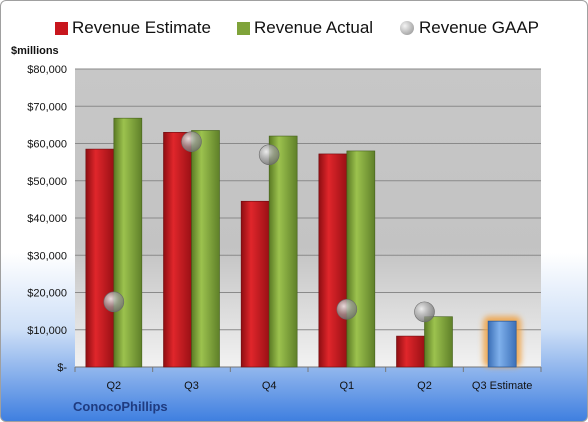 Image resolution: width=588 pixels, height=422 pixels. What do you see at coordinates (47, 294) in the screenshot?
I see `y-tick-label: $20,000` at bounding box center [47, 294].